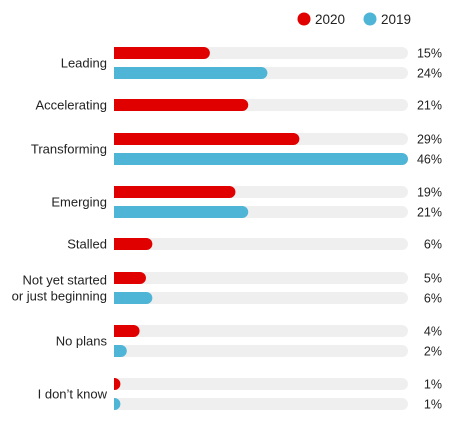  I want to click on category-label: or just beginning, so click(59, 296).